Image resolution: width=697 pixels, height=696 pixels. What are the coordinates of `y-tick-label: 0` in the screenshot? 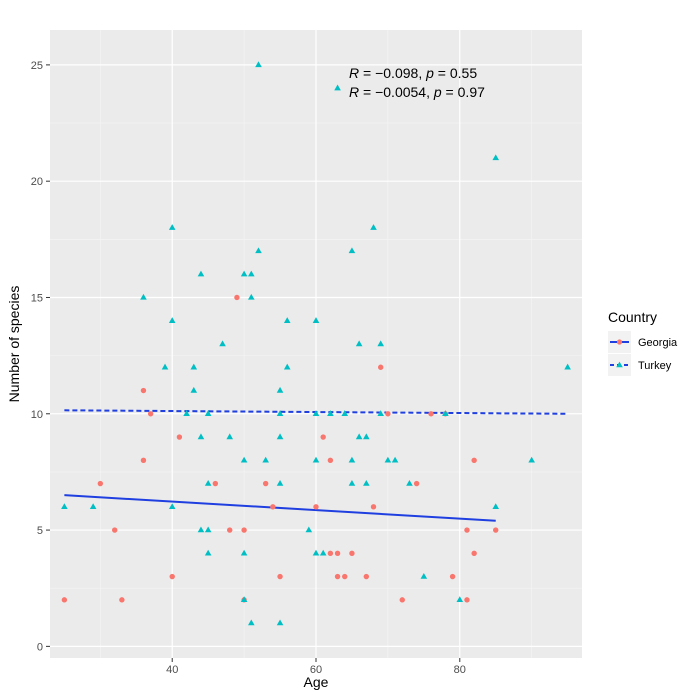 It's located at (40, 647).